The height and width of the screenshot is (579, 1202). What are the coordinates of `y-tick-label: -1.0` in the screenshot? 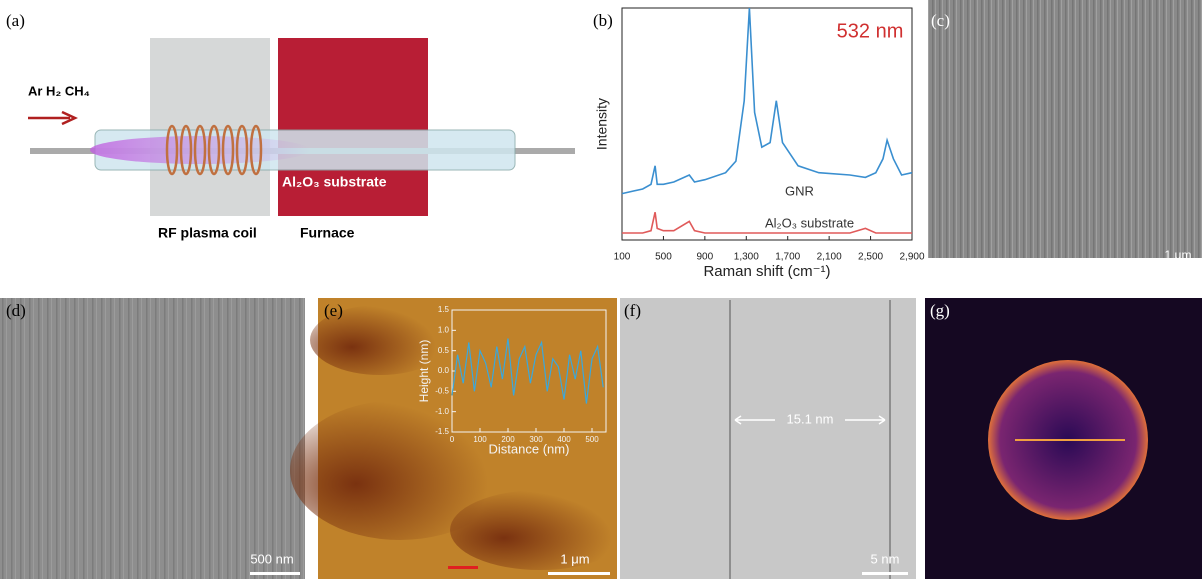 It's located at (442, 411).